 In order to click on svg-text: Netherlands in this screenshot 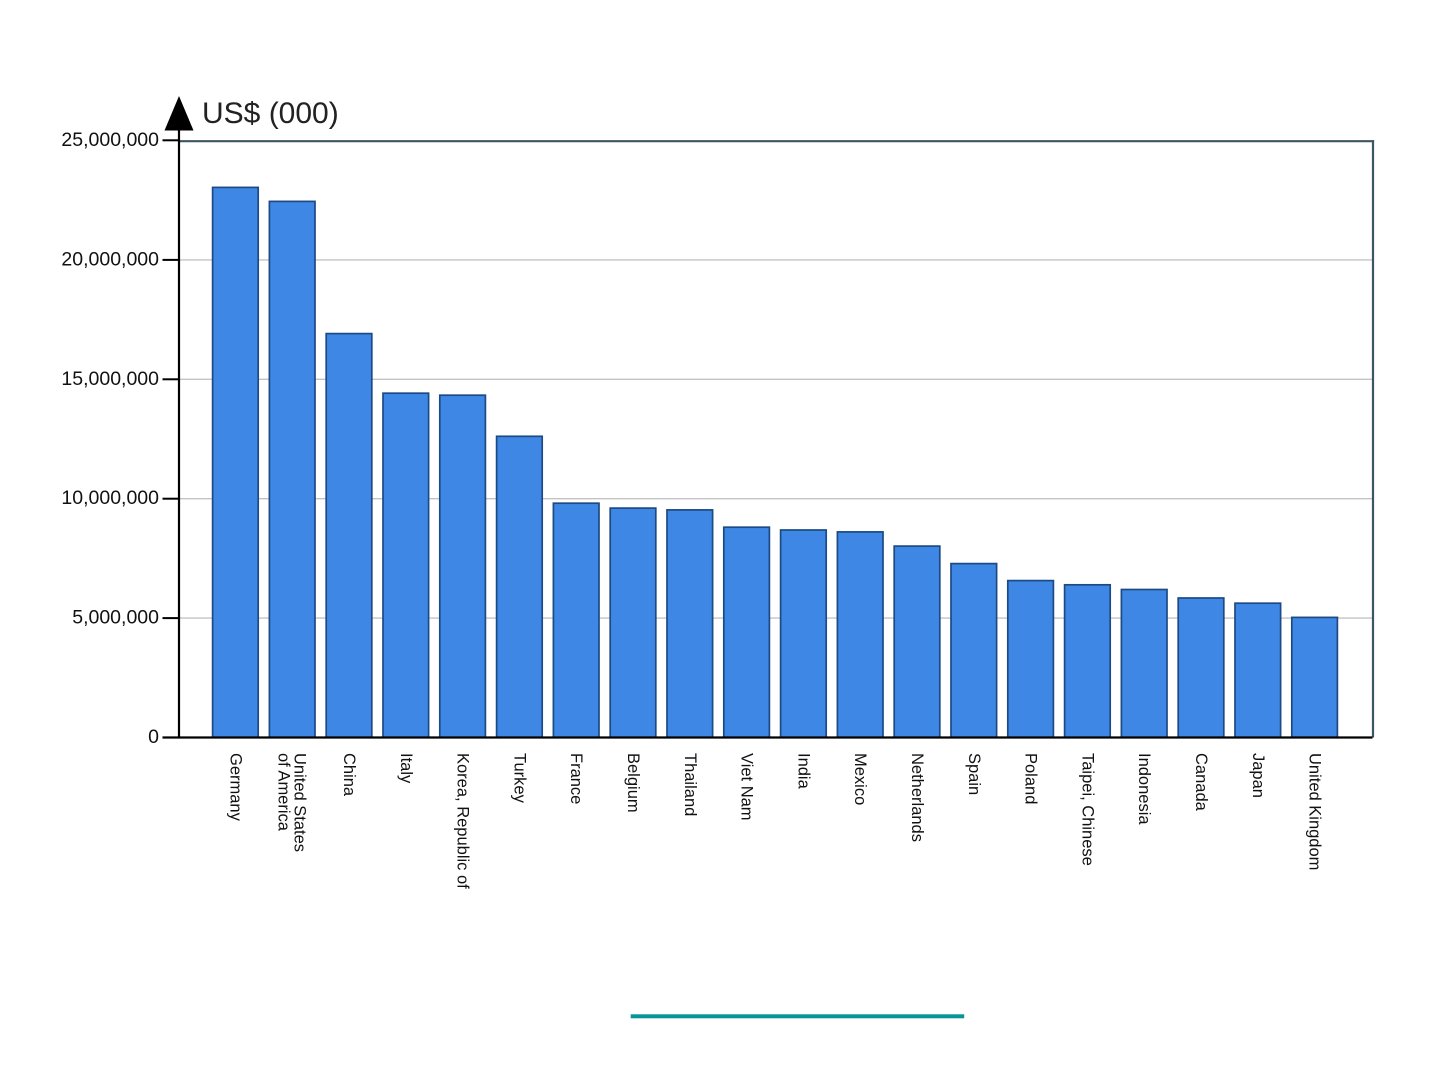, I will do `click(917, 797)`.